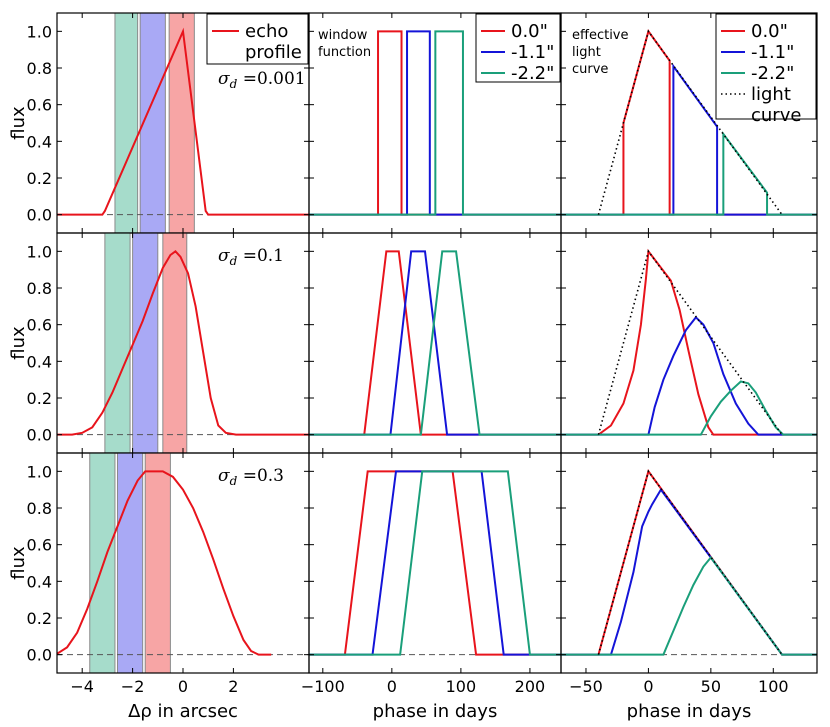 The image size is (830, 727). What do you see at coordinates (266, 31) in the screenshot?
I see `legend-label: echo` at bounding box center [266, 31].